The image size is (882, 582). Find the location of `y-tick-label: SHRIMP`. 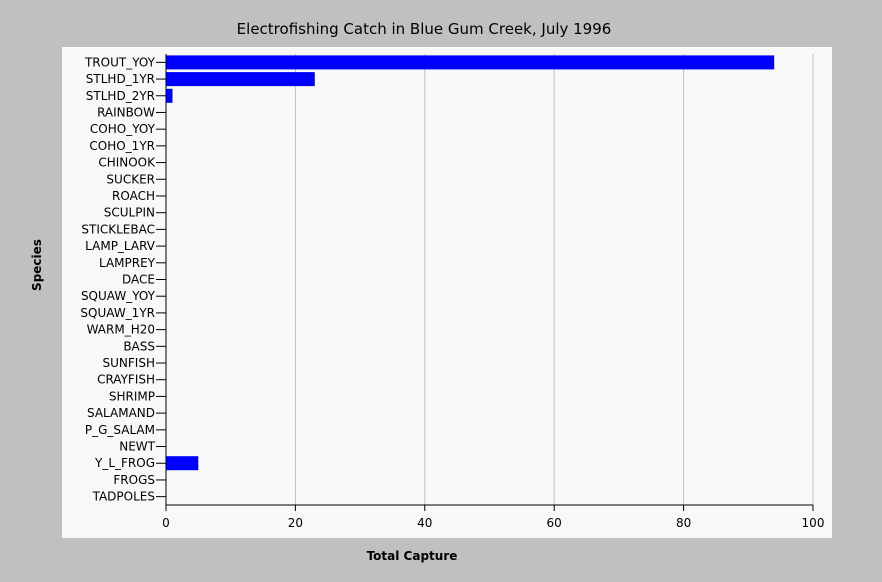

y-tick-label: SHRIMP is located at coordinates (132, 396).